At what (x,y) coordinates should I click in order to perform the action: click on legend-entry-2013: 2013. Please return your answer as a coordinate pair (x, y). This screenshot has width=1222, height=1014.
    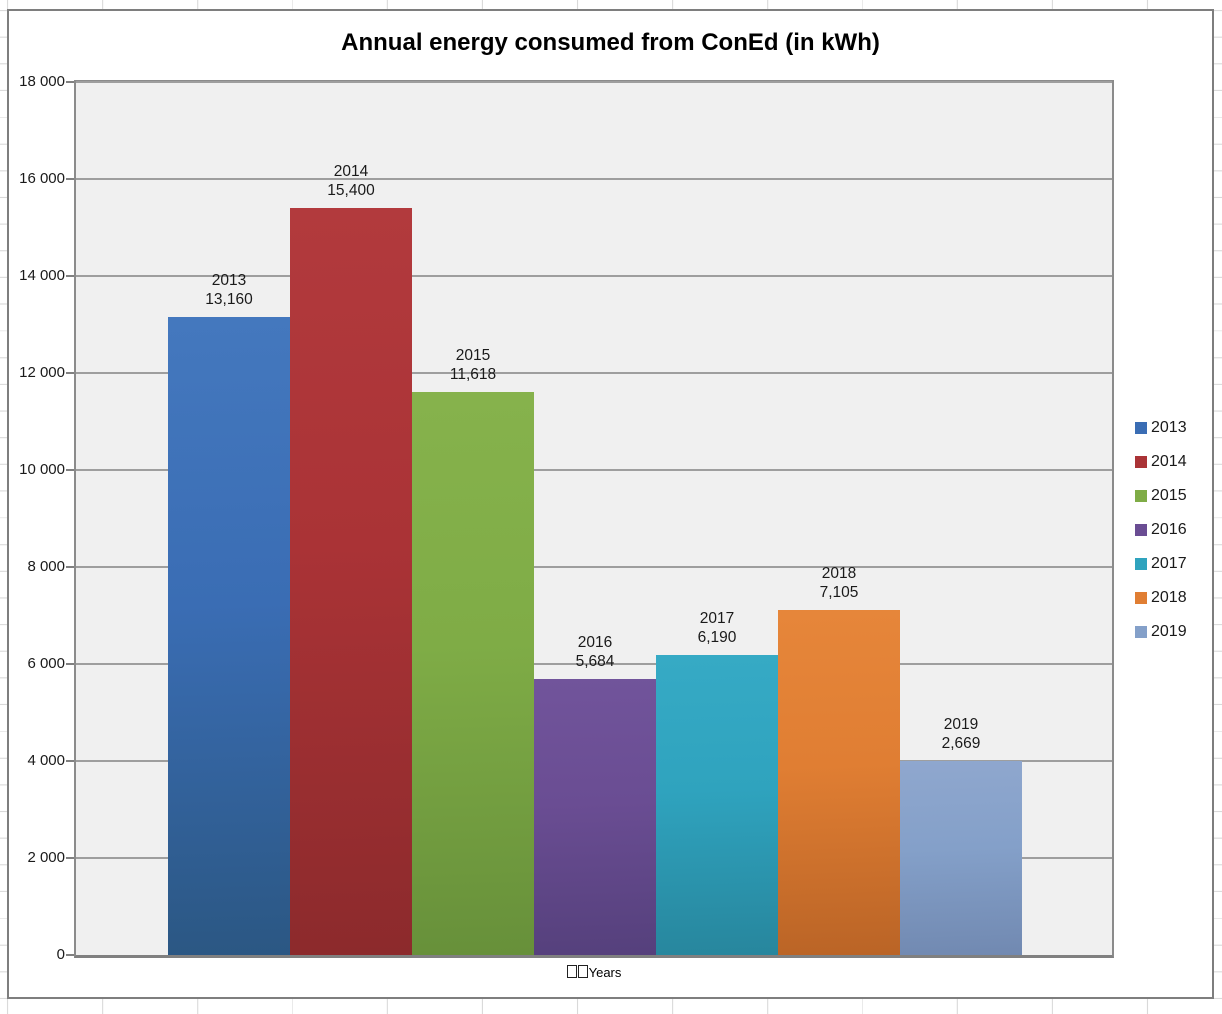
    Looking at the image, I should click on (1161, 428).